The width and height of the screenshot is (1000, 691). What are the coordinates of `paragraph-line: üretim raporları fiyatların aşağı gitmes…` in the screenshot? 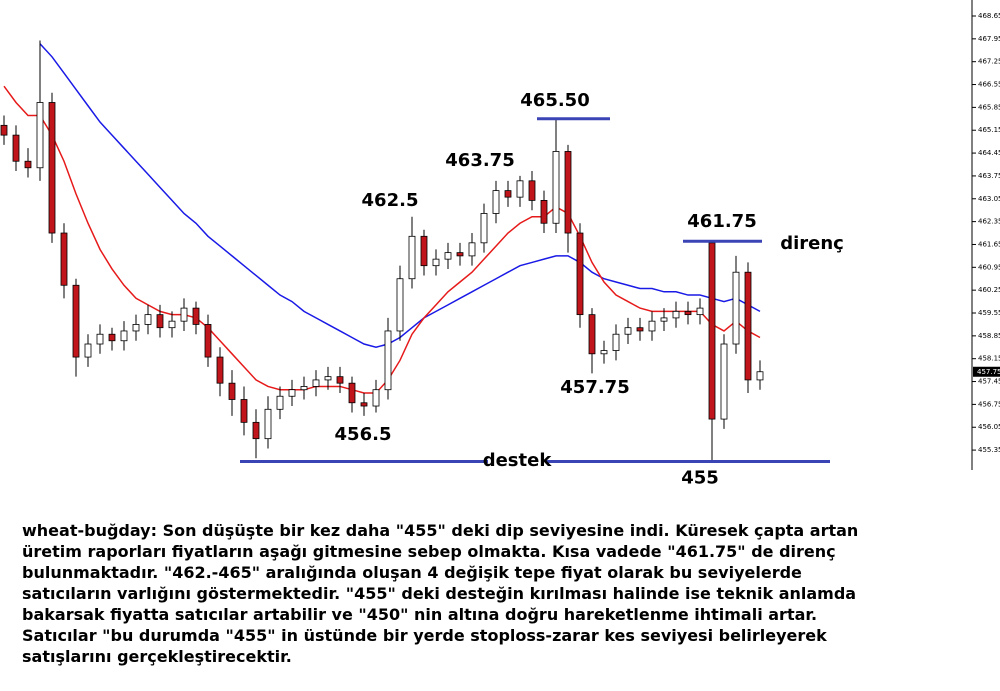 It's located at (429, 551).